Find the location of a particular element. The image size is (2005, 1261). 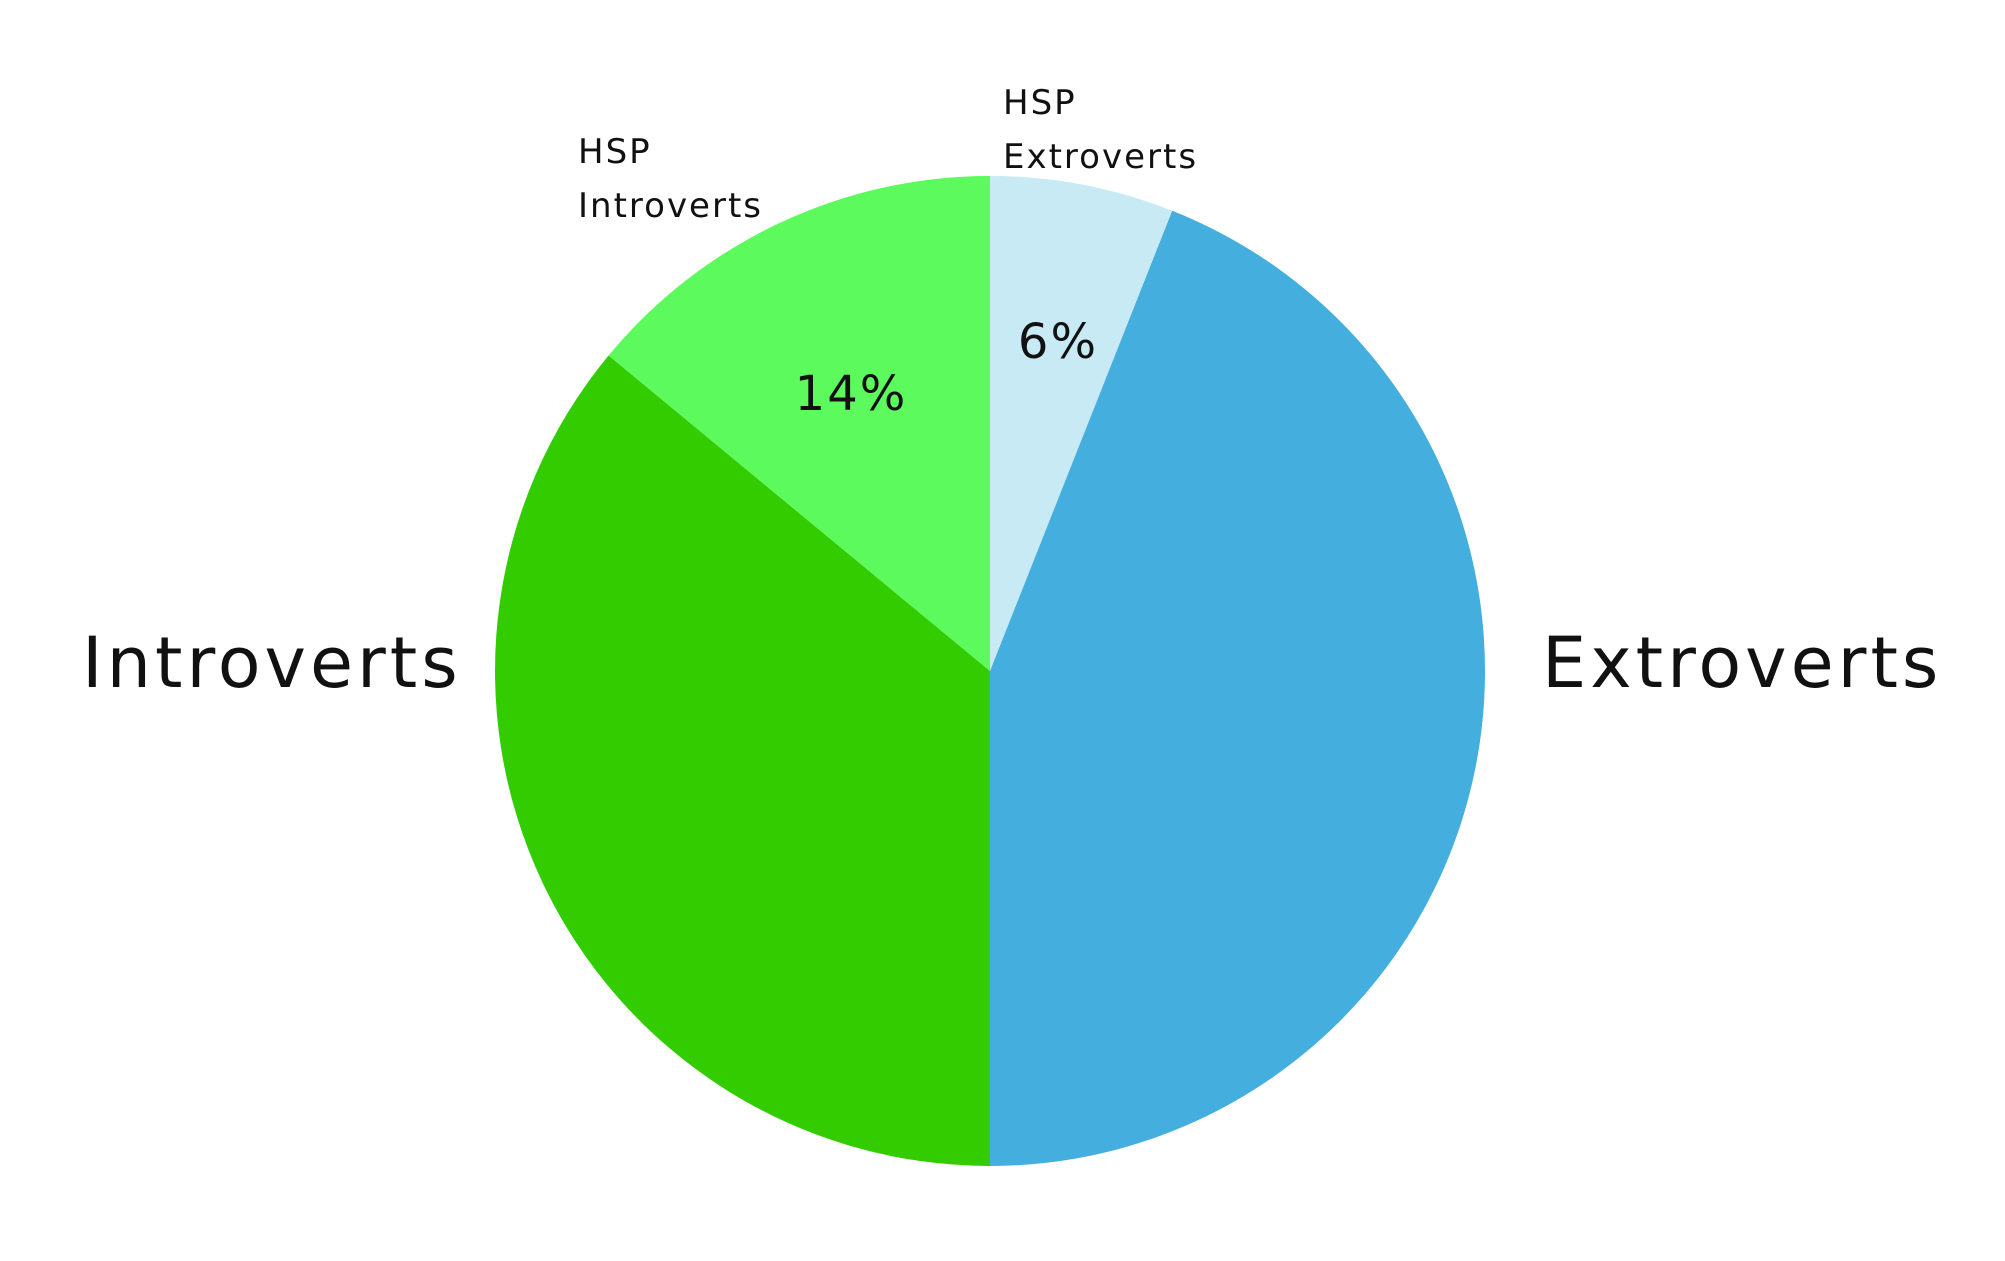

value-label: 14% is located at coordinates (851, 394).